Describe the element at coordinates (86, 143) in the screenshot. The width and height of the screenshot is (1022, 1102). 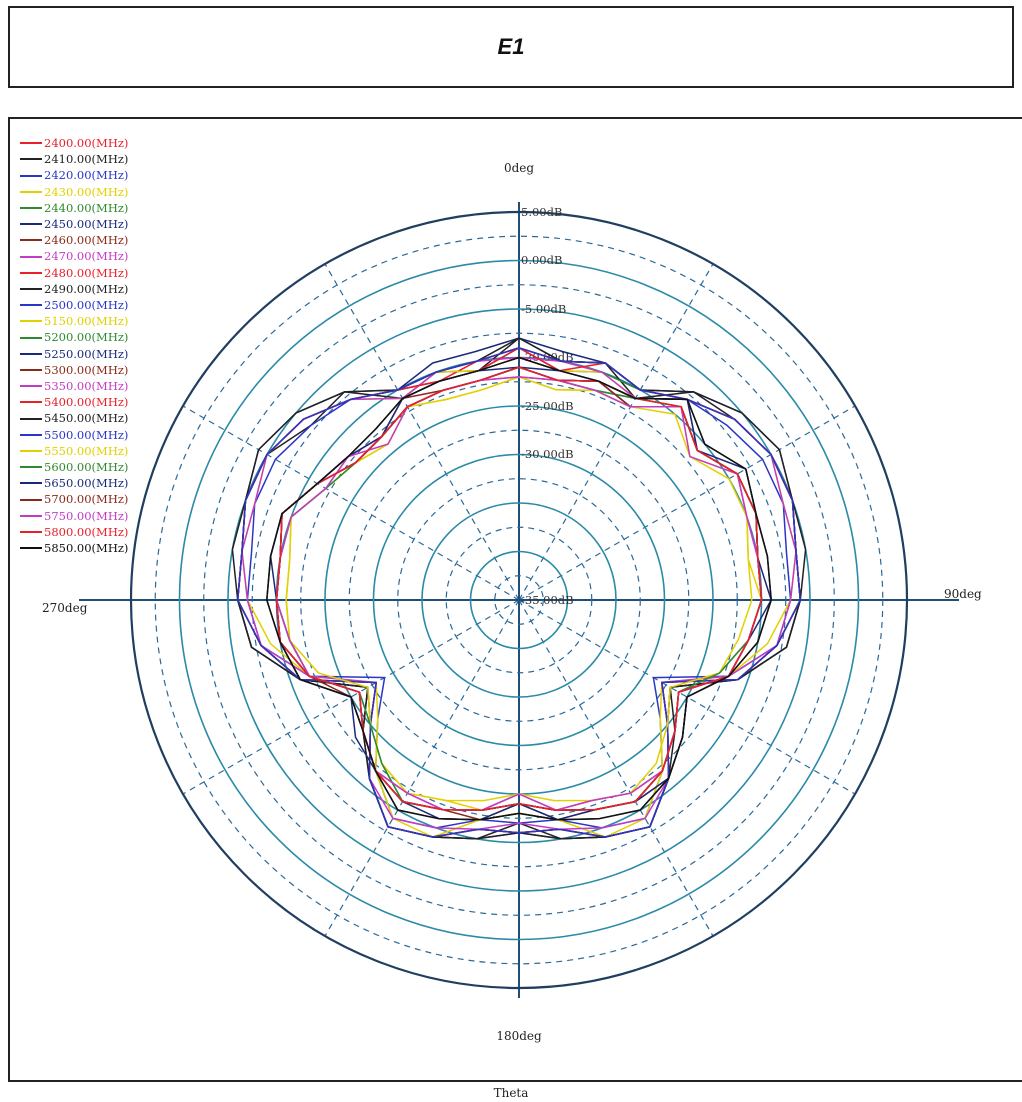
I see `legend-label: 2400.00(MHz)` at that location.